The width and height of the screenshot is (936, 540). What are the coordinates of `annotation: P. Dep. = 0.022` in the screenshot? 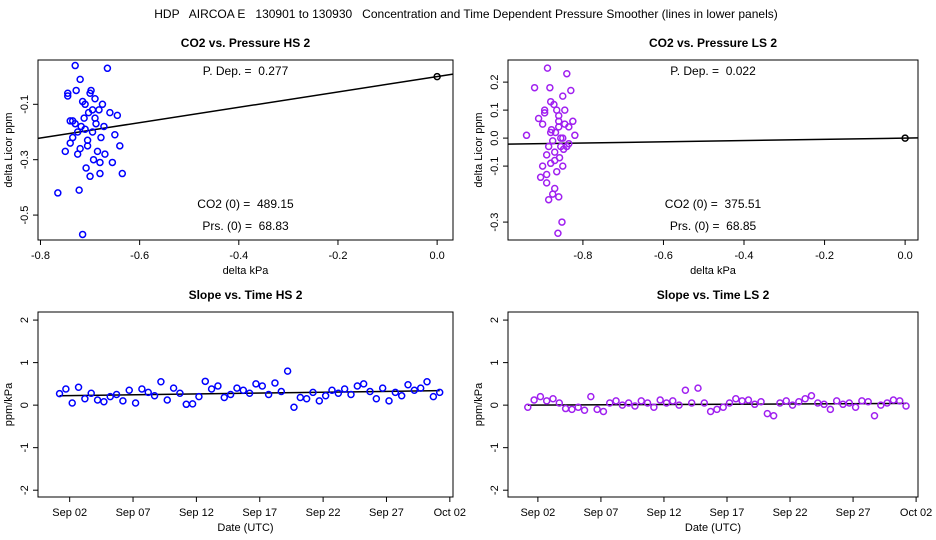 It's located at (713, 71).